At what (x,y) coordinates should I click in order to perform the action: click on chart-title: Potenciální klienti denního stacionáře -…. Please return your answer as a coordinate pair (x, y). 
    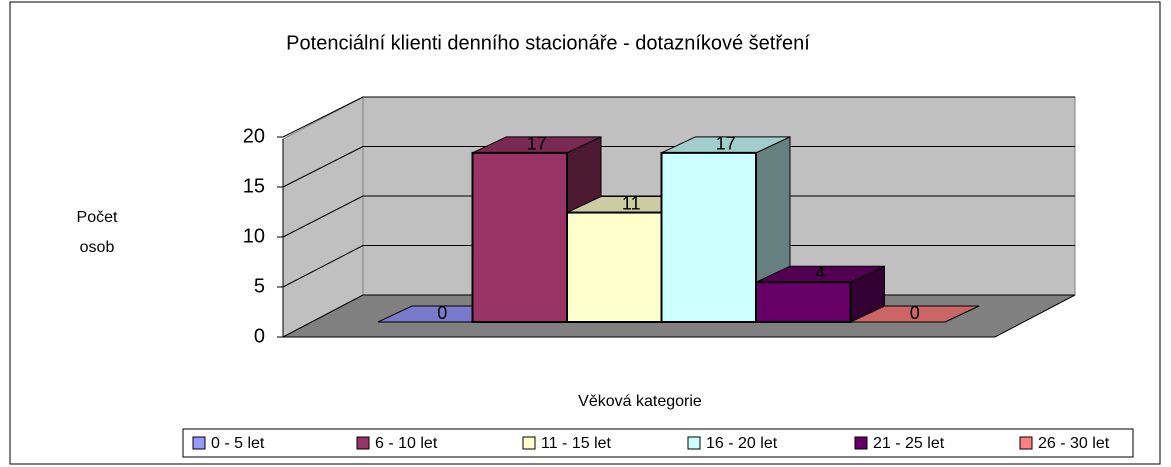
    Looking at the image, I should click on (548, 43).